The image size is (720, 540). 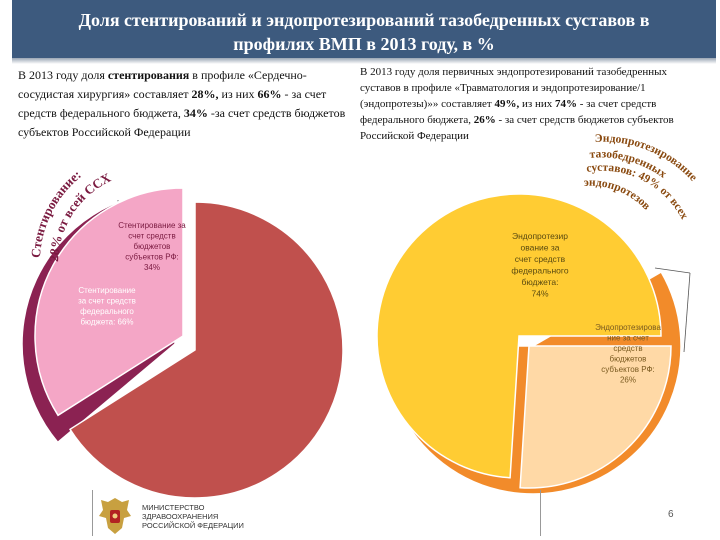 What do you see at coordinates (540, 513) in the screenshot?
I see `footer-divider-right` at bounding box center [540, 513].